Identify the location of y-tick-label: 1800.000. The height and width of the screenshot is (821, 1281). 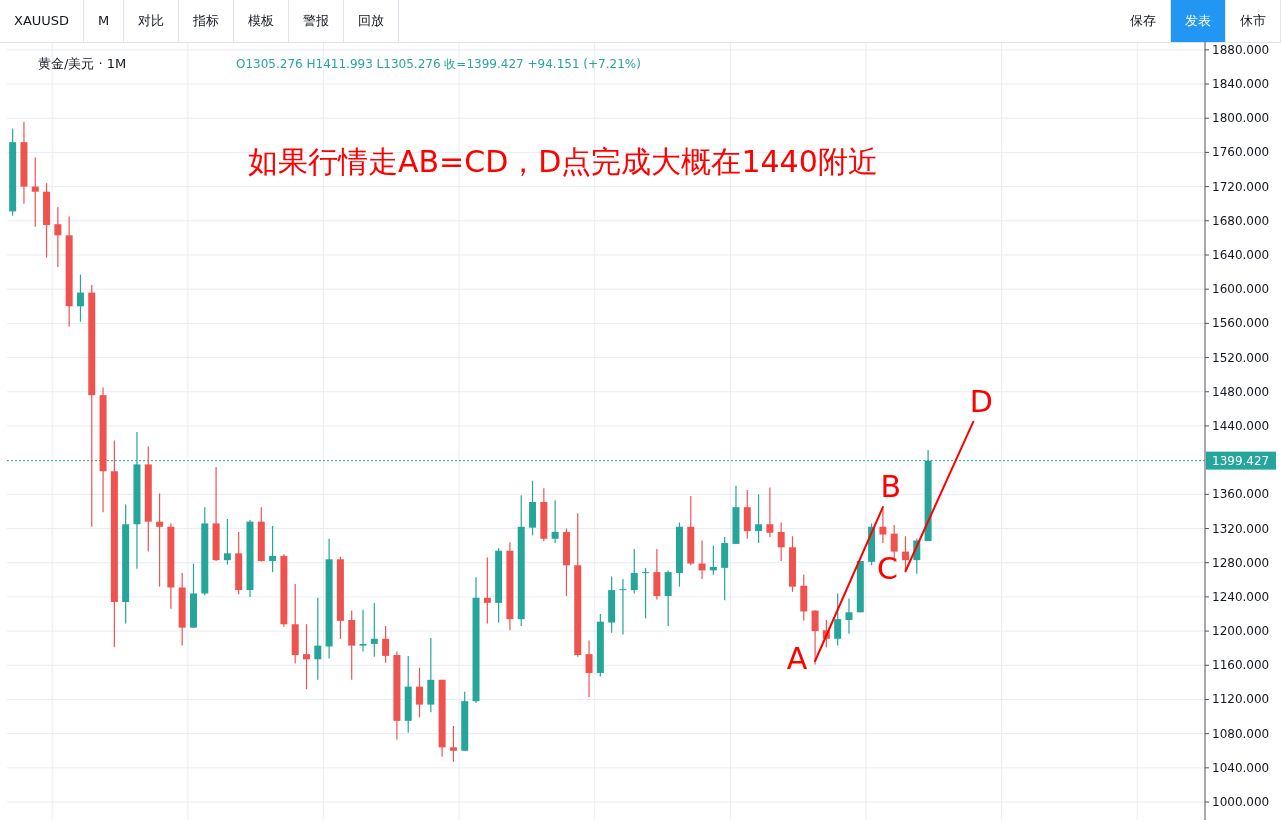
(1241, 118).